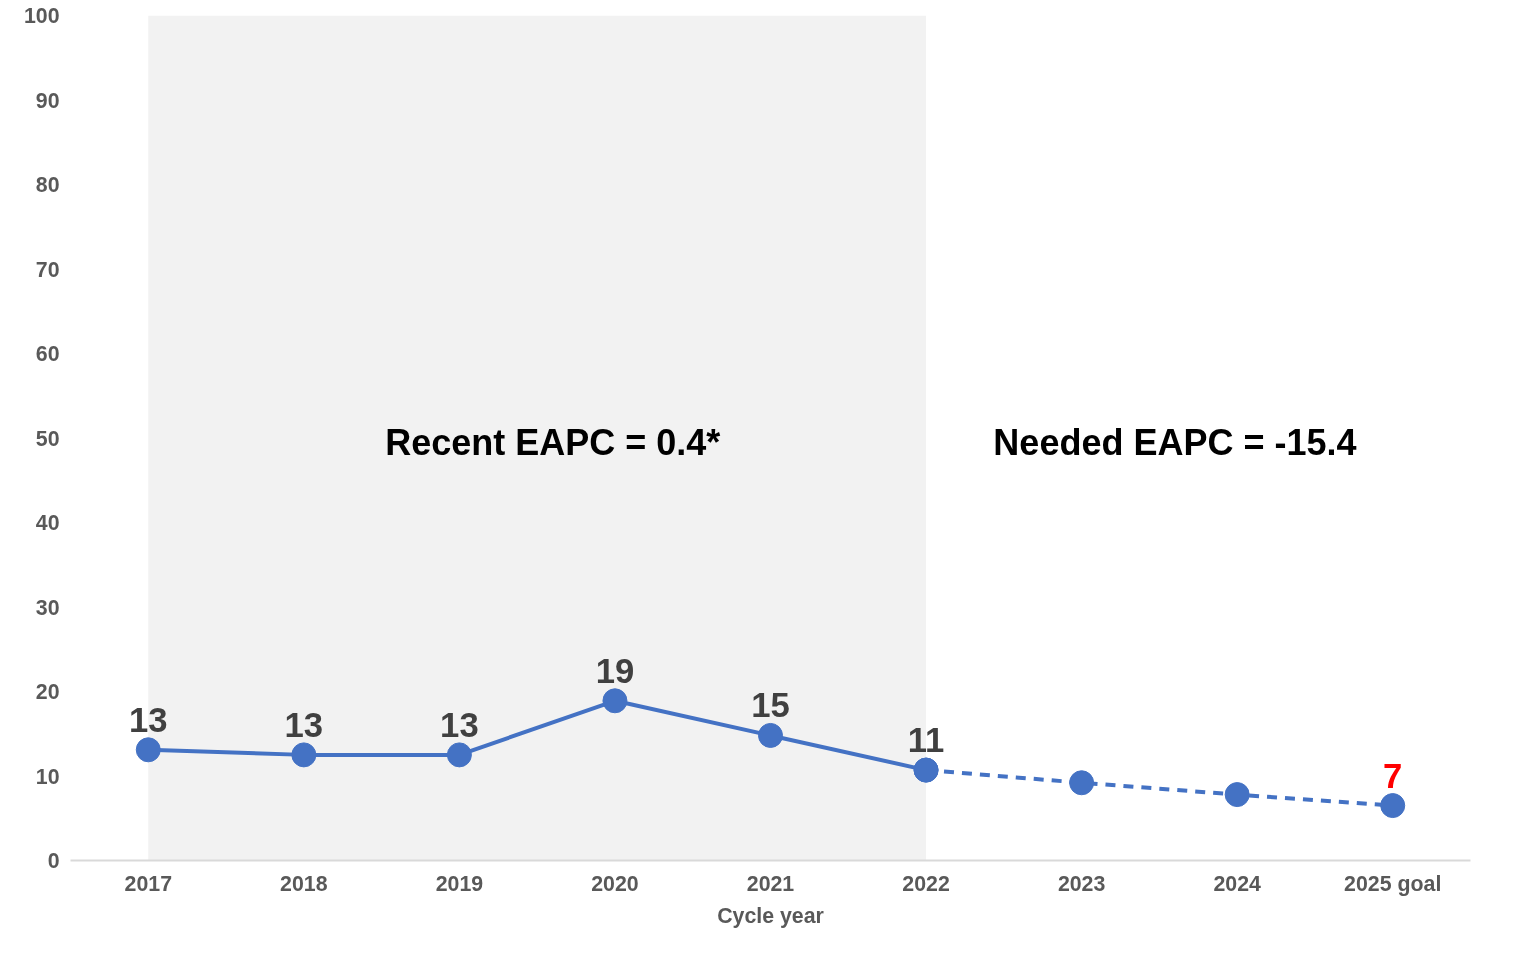 This screenshot has height=963, width=1517. Describe the element at coordinates (148, 883) in the screenshot. I see `x-tick-label: 2017` at that location.